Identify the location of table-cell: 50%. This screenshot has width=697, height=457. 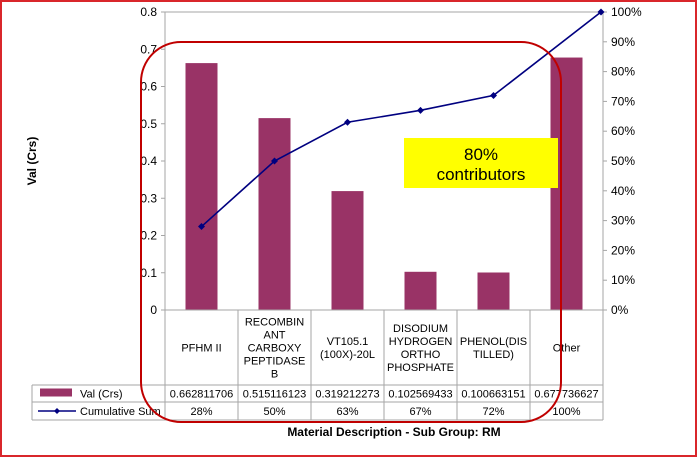
(274, 412).